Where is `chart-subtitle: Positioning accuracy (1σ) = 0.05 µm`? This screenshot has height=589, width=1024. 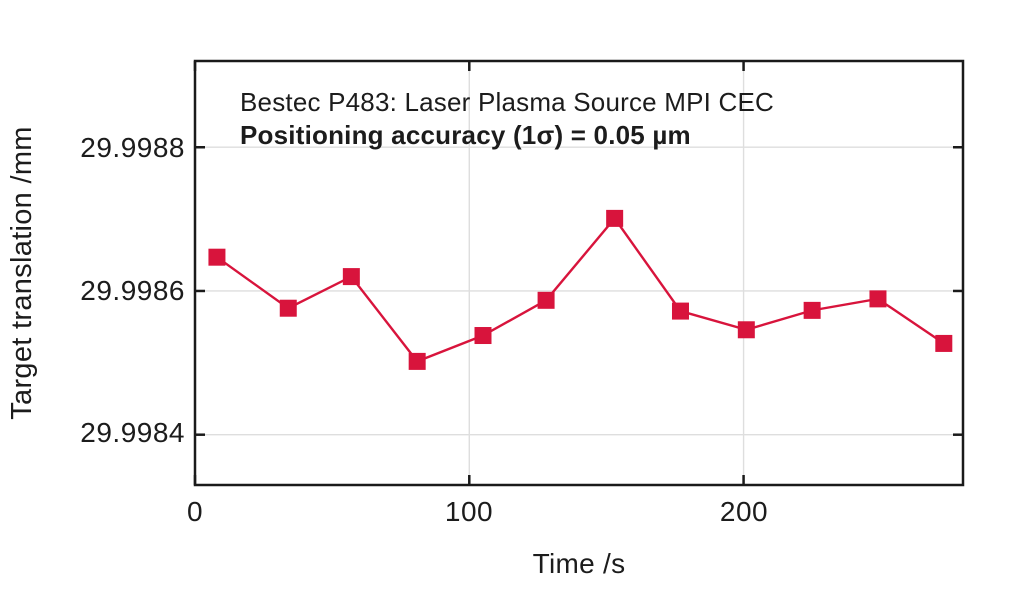
chart-subtitle: Positioning accuracy (1σ) = 0.05 µm is located at coordinates (465, 135).